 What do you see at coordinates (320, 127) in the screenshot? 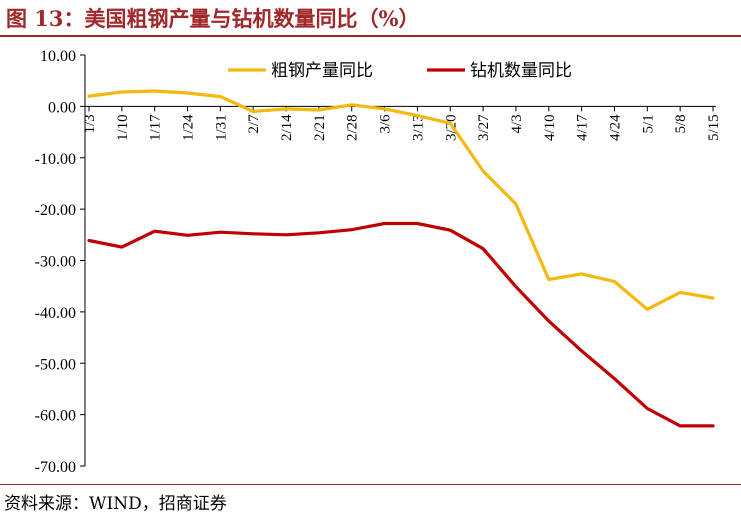
I see `x-tick-label: 2/21` at bounding box center [320, 127].